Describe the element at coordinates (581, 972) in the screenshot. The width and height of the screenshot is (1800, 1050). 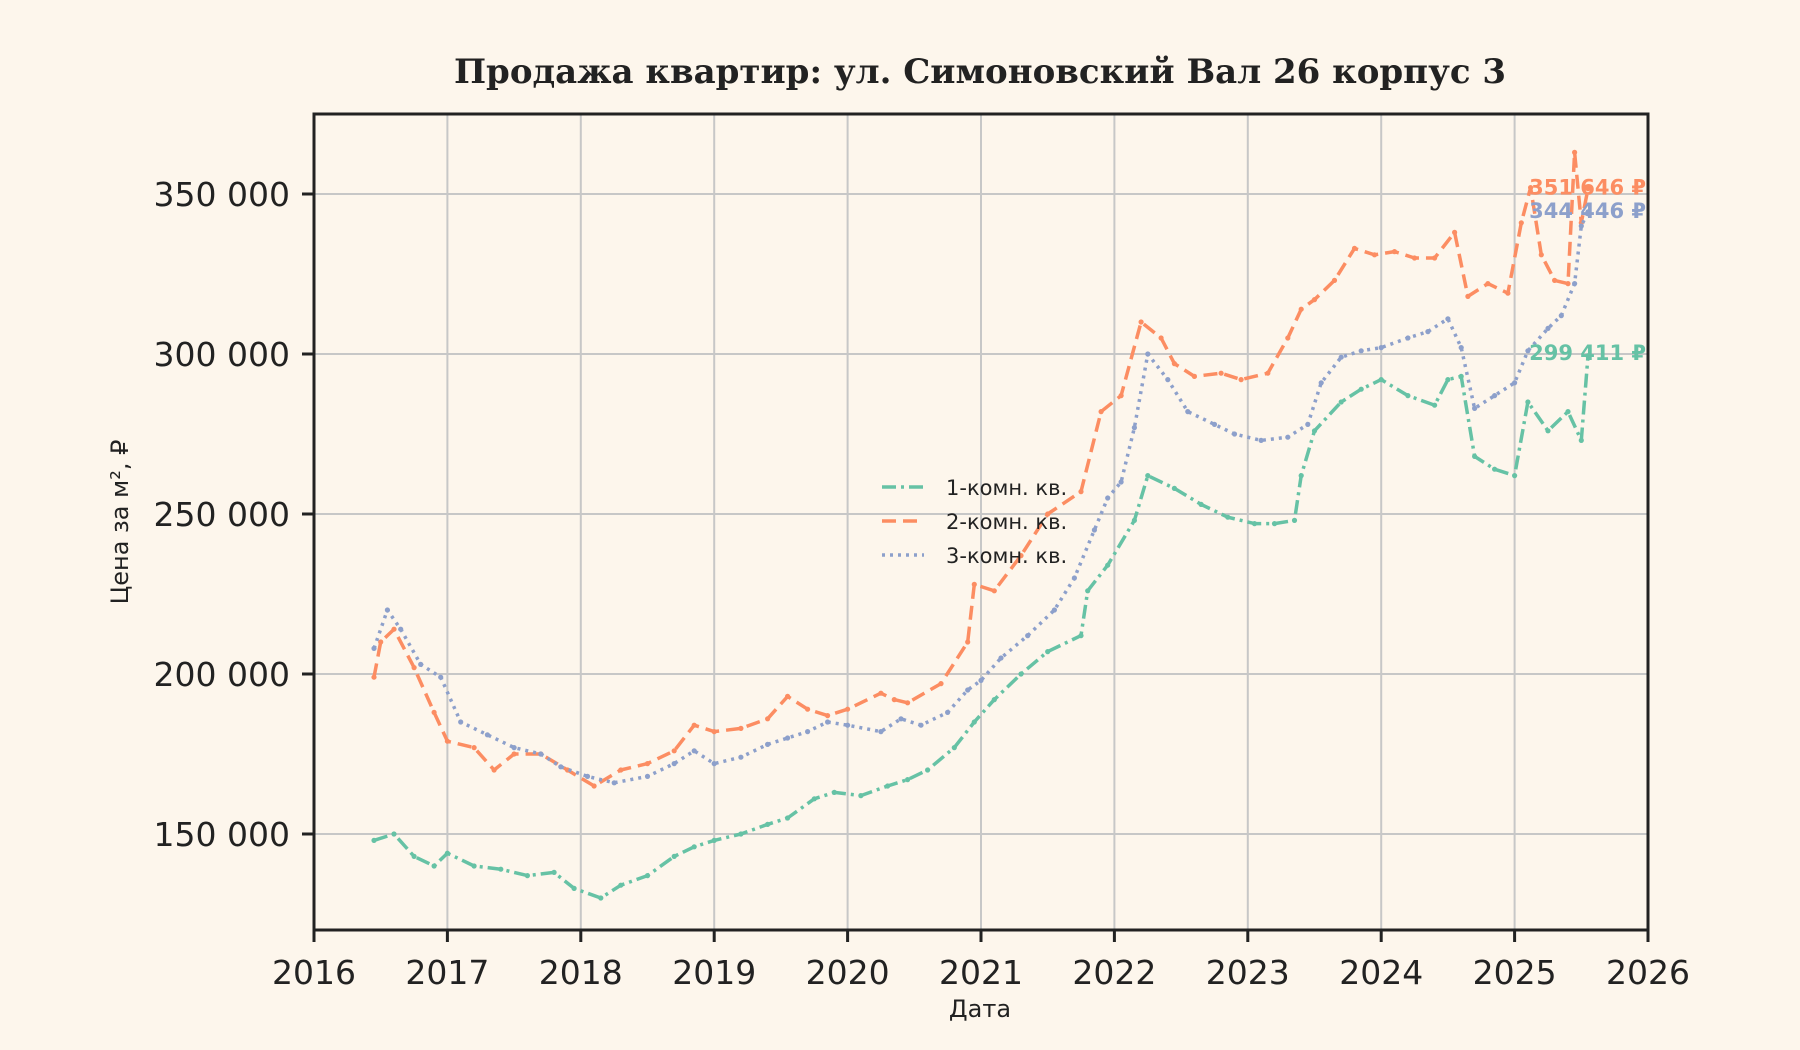
I see `x-tick-label: 2018` at that location.